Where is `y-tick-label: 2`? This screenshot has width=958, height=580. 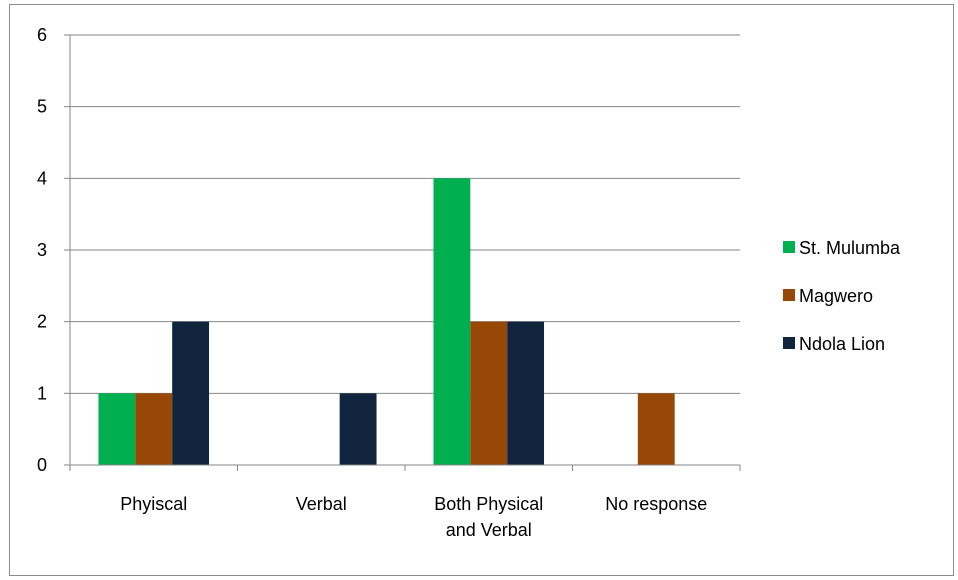
y-tick-label: 2 is located at coordinates (42, 322).